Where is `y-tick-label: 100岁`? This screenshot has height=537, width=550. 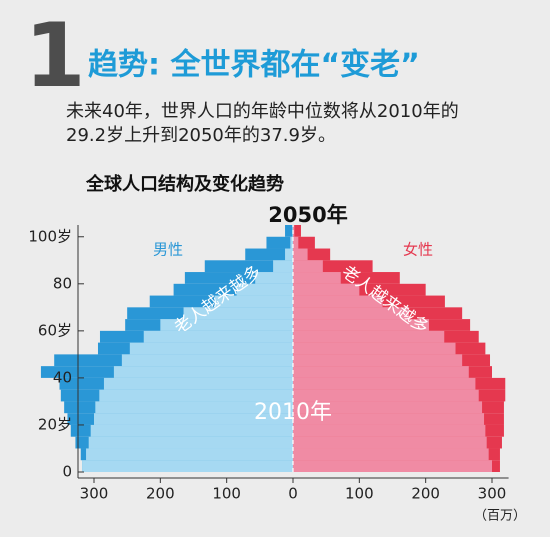
y-tick-label: 100岁 is located at coordinates (50, 236).